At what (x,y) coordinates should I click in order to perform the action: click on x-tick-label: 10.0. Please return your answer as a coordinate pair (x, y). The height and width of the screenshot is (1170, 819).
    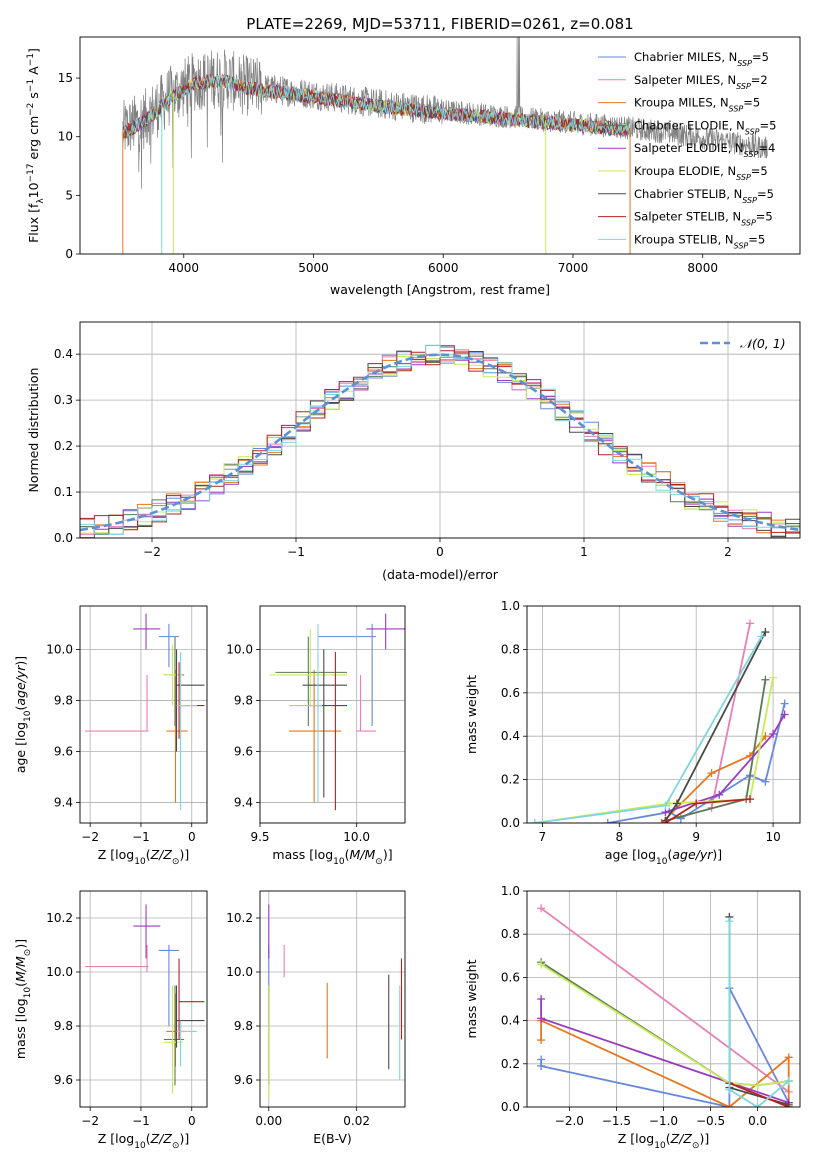
    Looking at the image, I should click on (356, 837).